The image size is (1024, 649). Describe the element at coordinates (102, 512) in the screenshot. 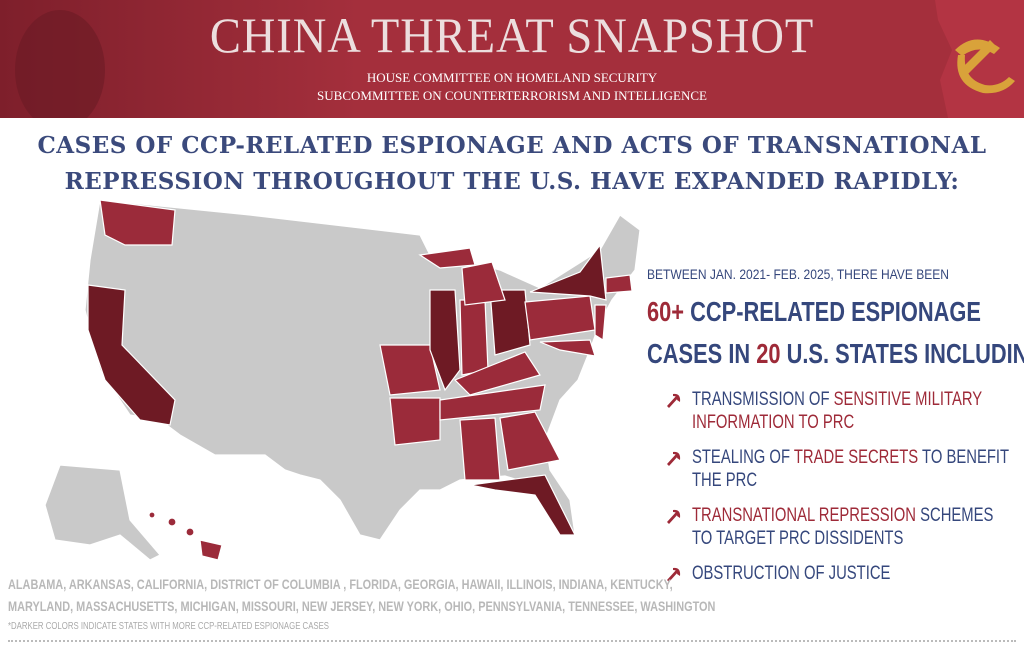

I see `alaska` at that location.